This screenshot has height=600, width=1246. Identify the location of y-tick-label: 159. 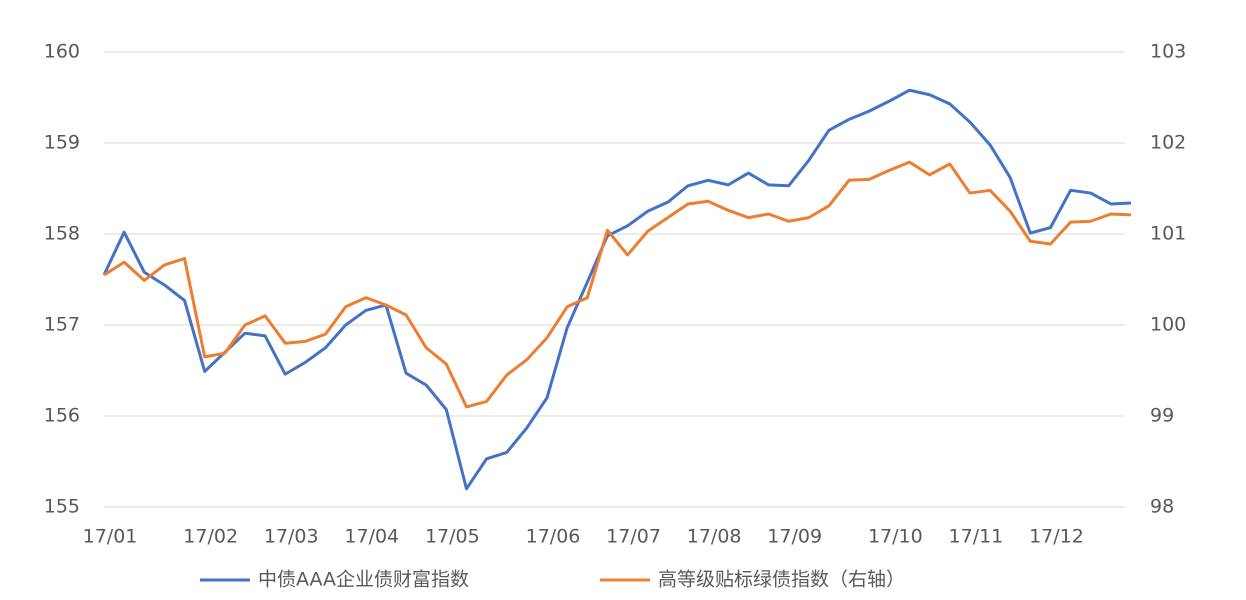
(62, 143).